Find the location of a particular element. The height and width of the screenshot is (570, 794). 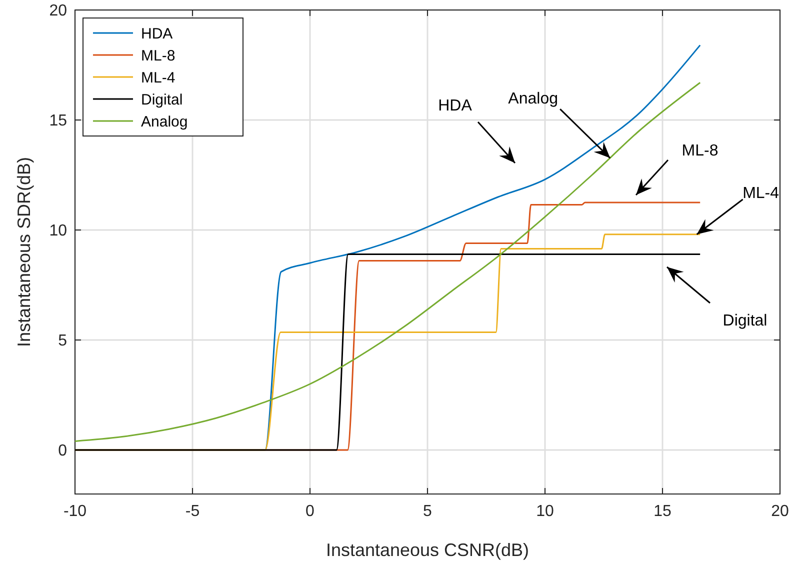

annotation: HDA is located at coordinates (455, 106).